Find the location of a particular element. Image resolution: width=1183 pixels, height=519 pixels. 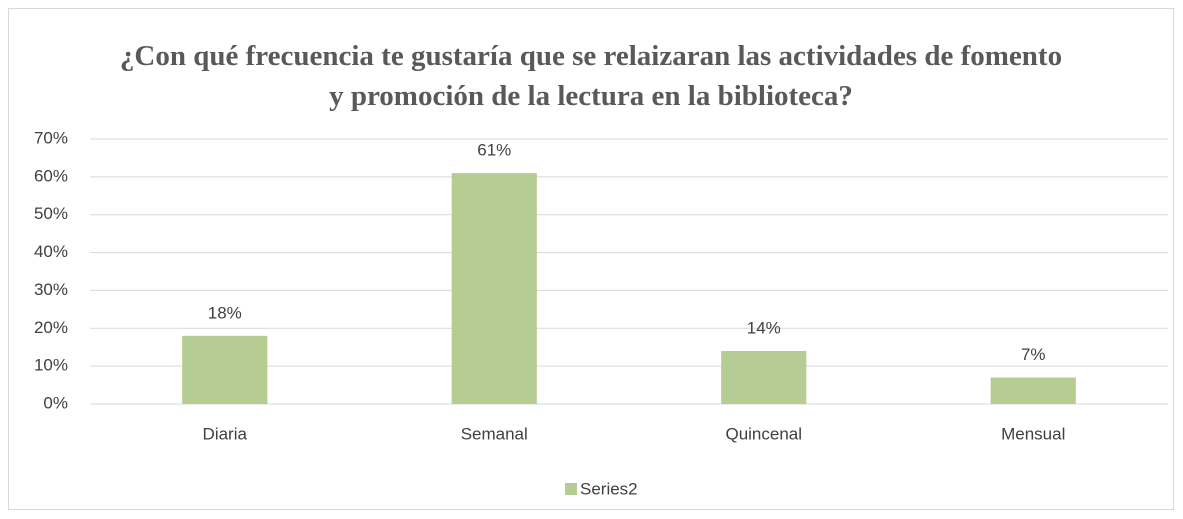

y-tick-label: 0% is located at coordinates (55, 402).